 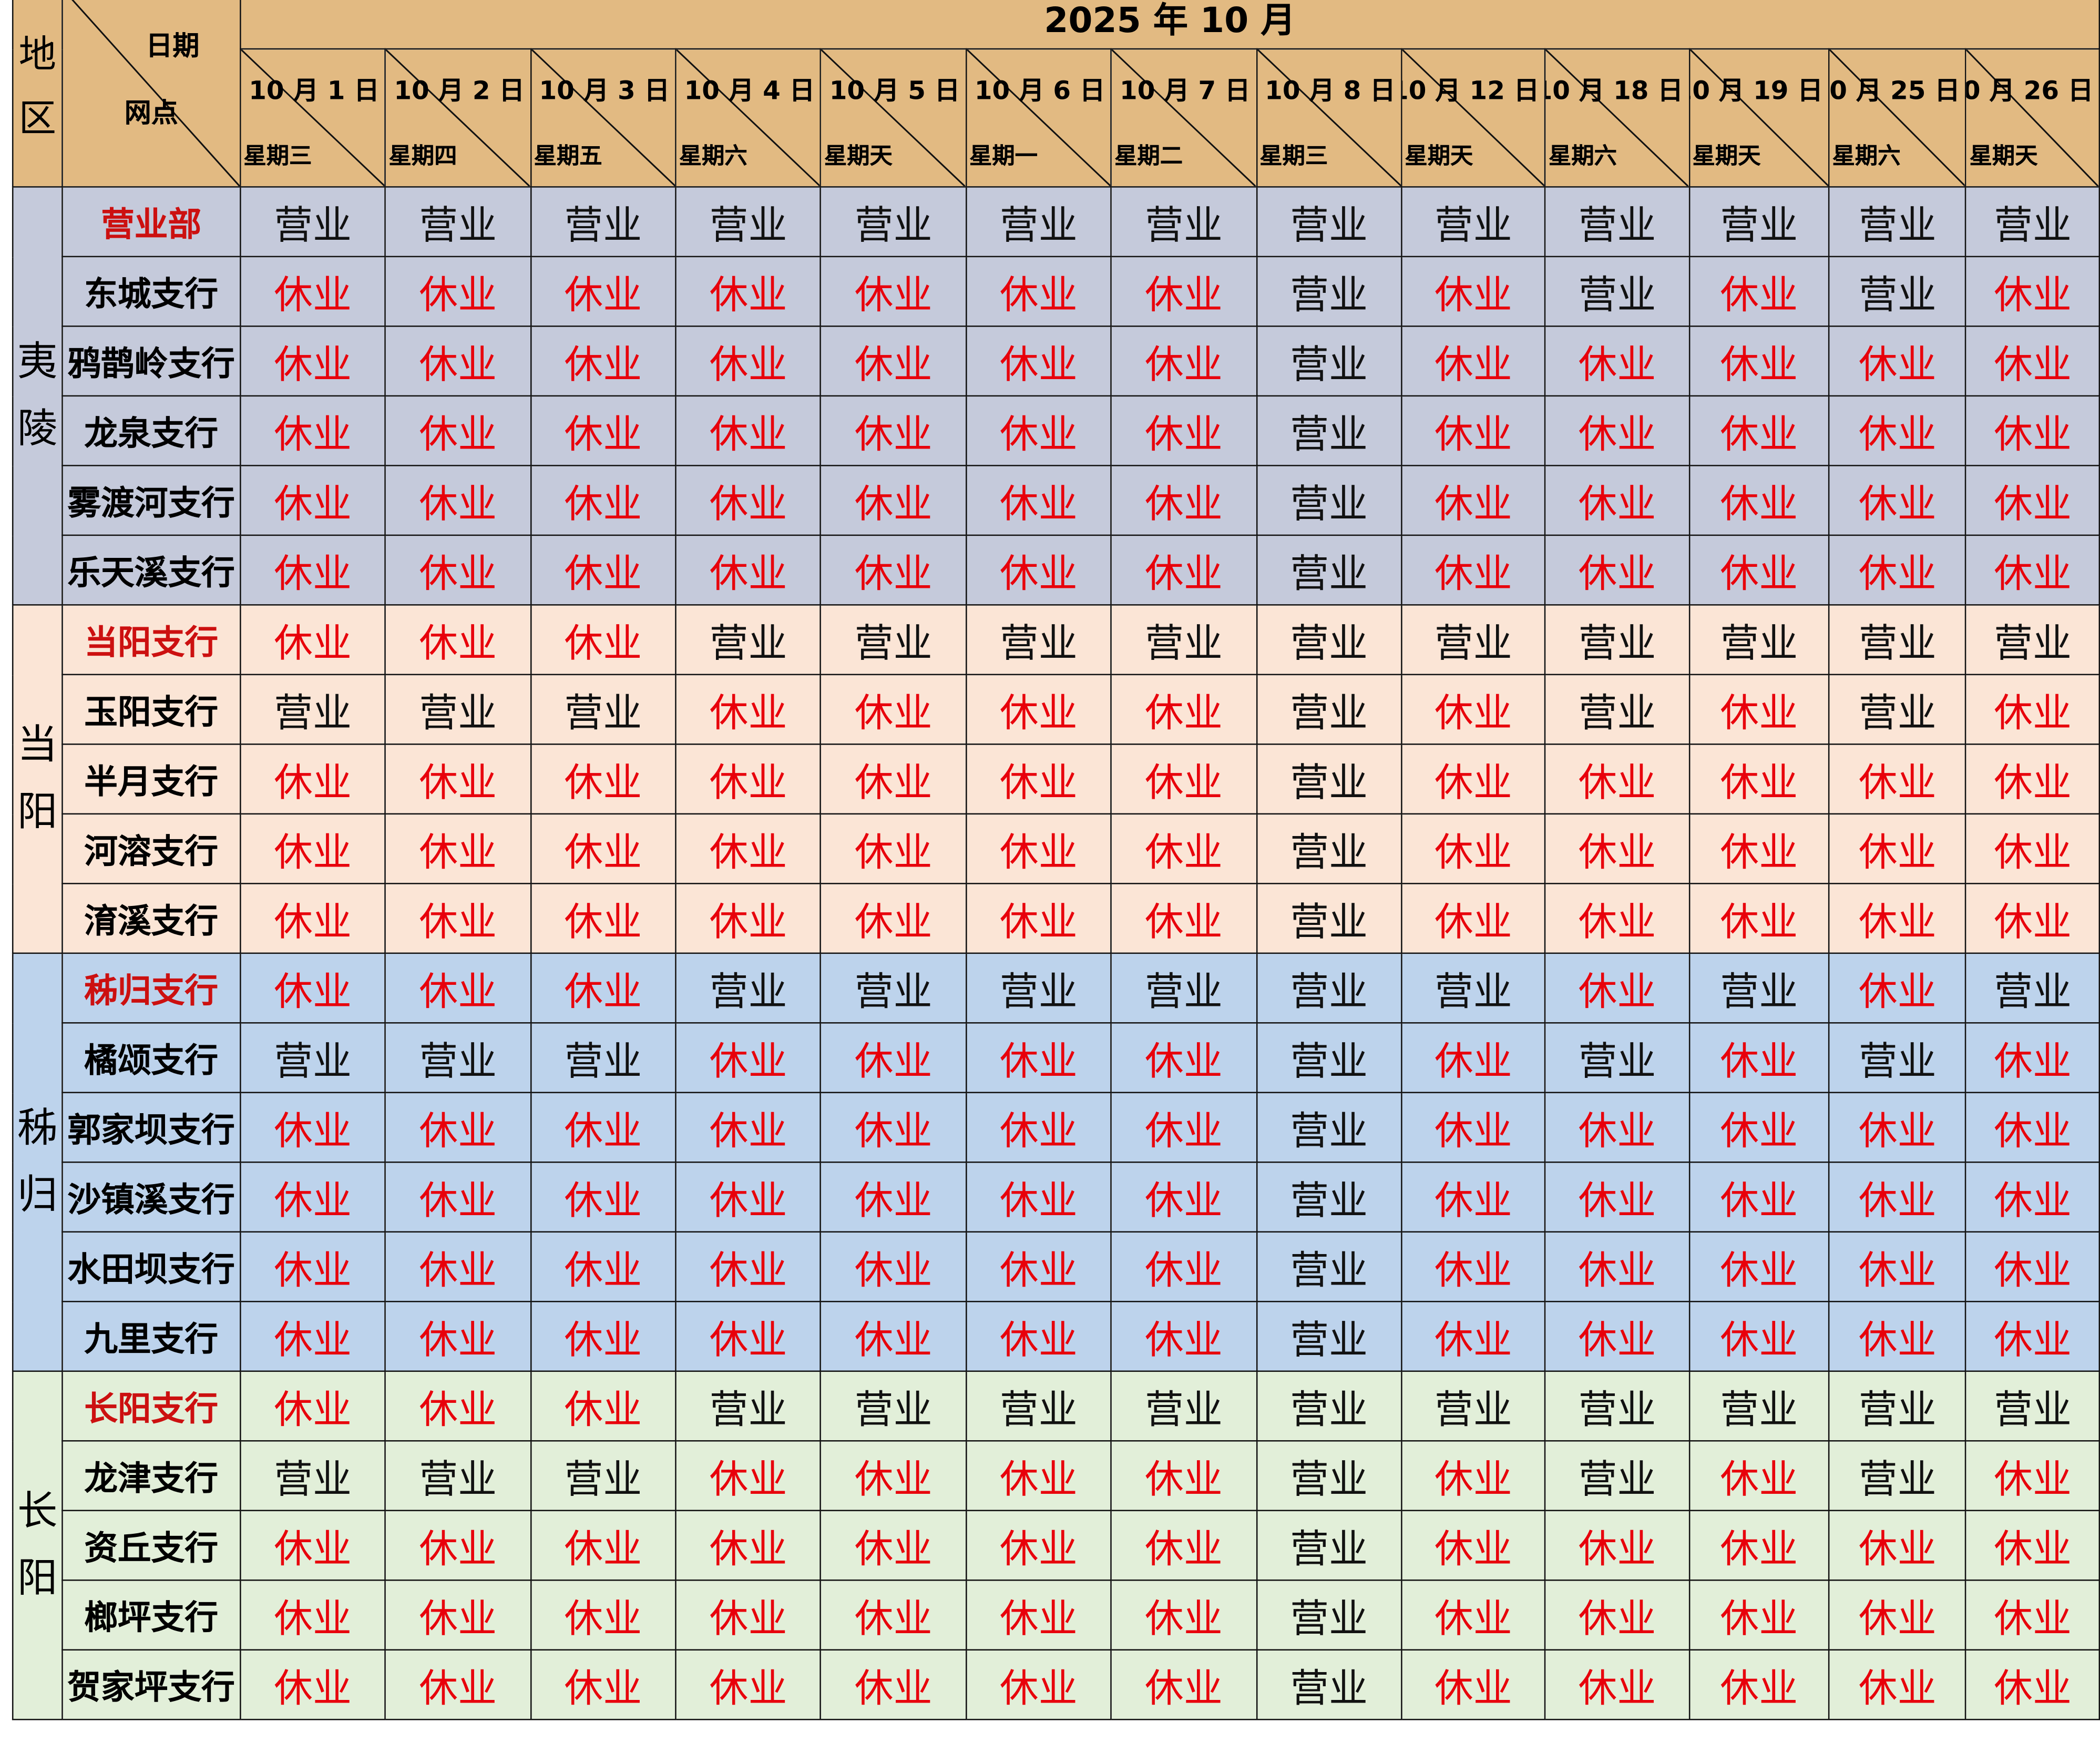 What do you see at coordinates (1056, 919) in the screenshot?
I see `table-row: 淯溪支行 休业 休业 休业 休业 休业 休业 休业 营业 休业 休业 休业 休业 休业` at bounding box center [1056, 919].